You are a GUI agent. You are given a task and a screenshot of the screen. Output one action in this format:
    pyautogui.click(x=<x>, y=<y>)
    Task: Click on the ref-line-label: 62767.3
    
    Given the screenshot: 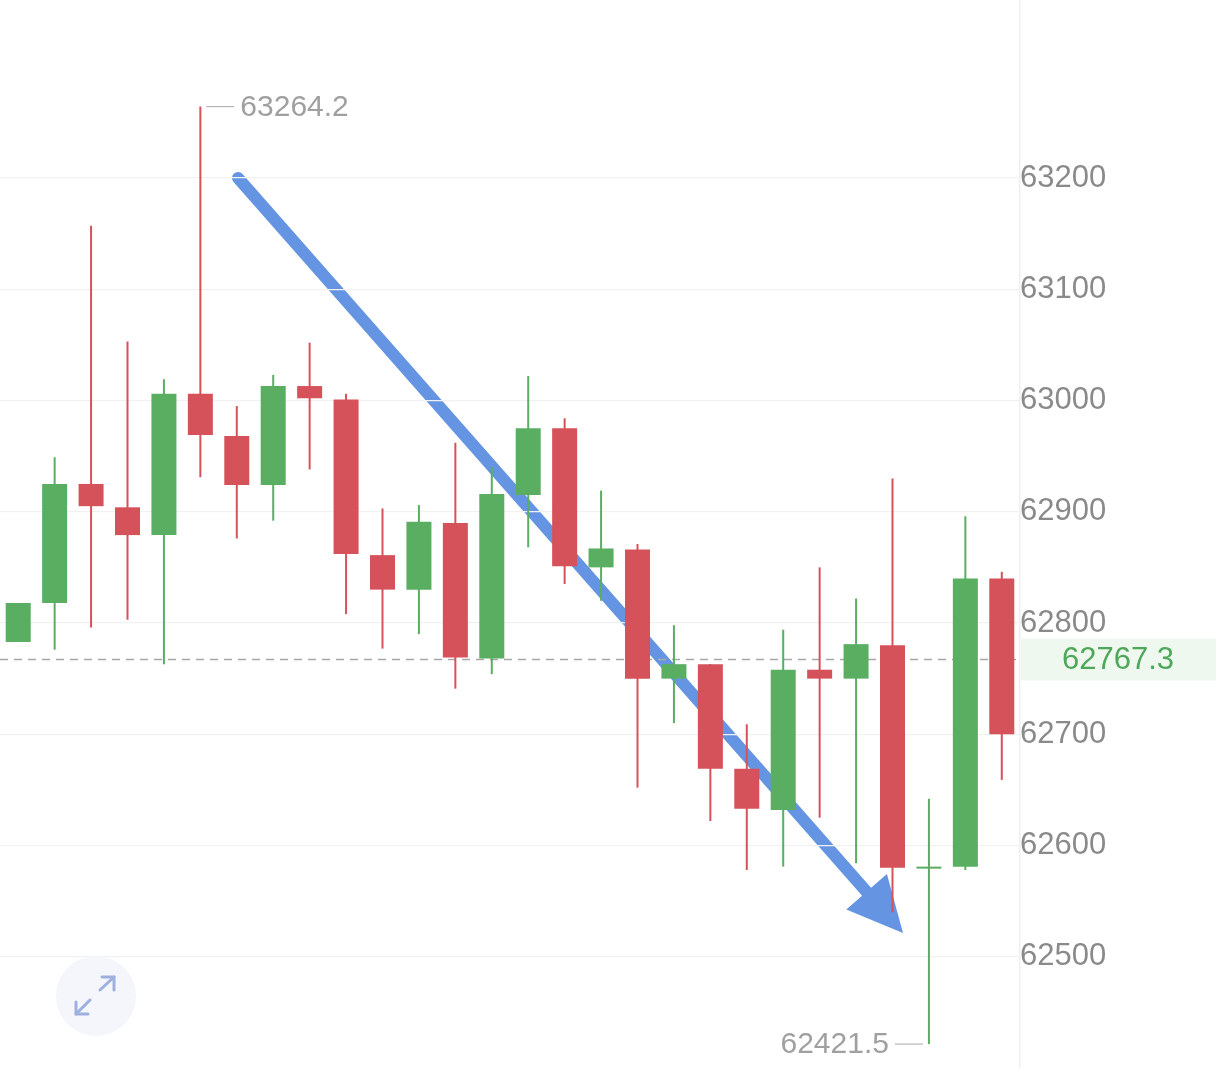 What is the action you would take?
    pyautogui.click(x=1118, y=658)
    